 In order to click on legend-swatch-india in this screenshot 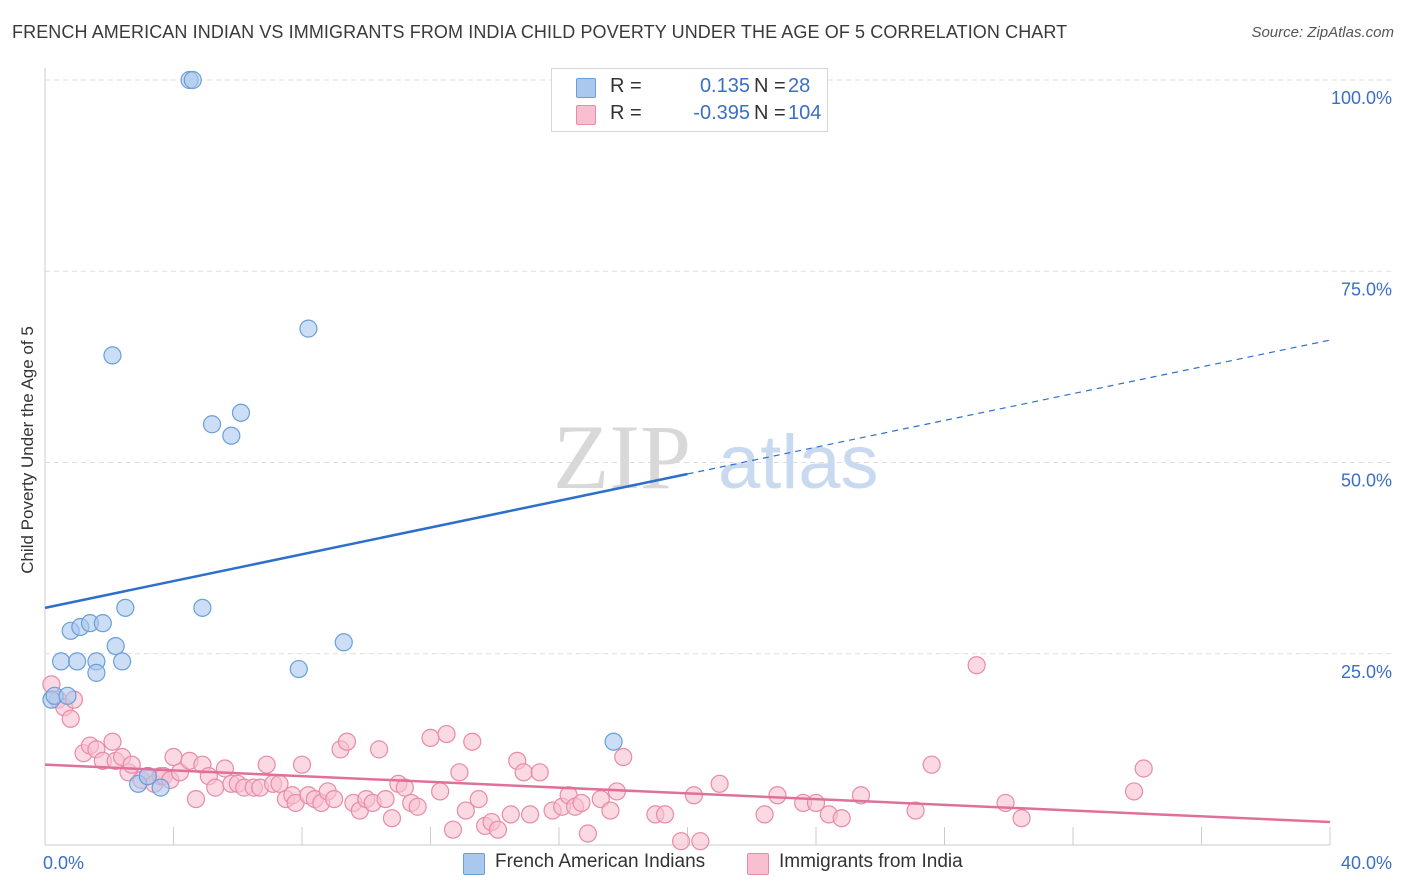, I will do `click(586, 115)`.